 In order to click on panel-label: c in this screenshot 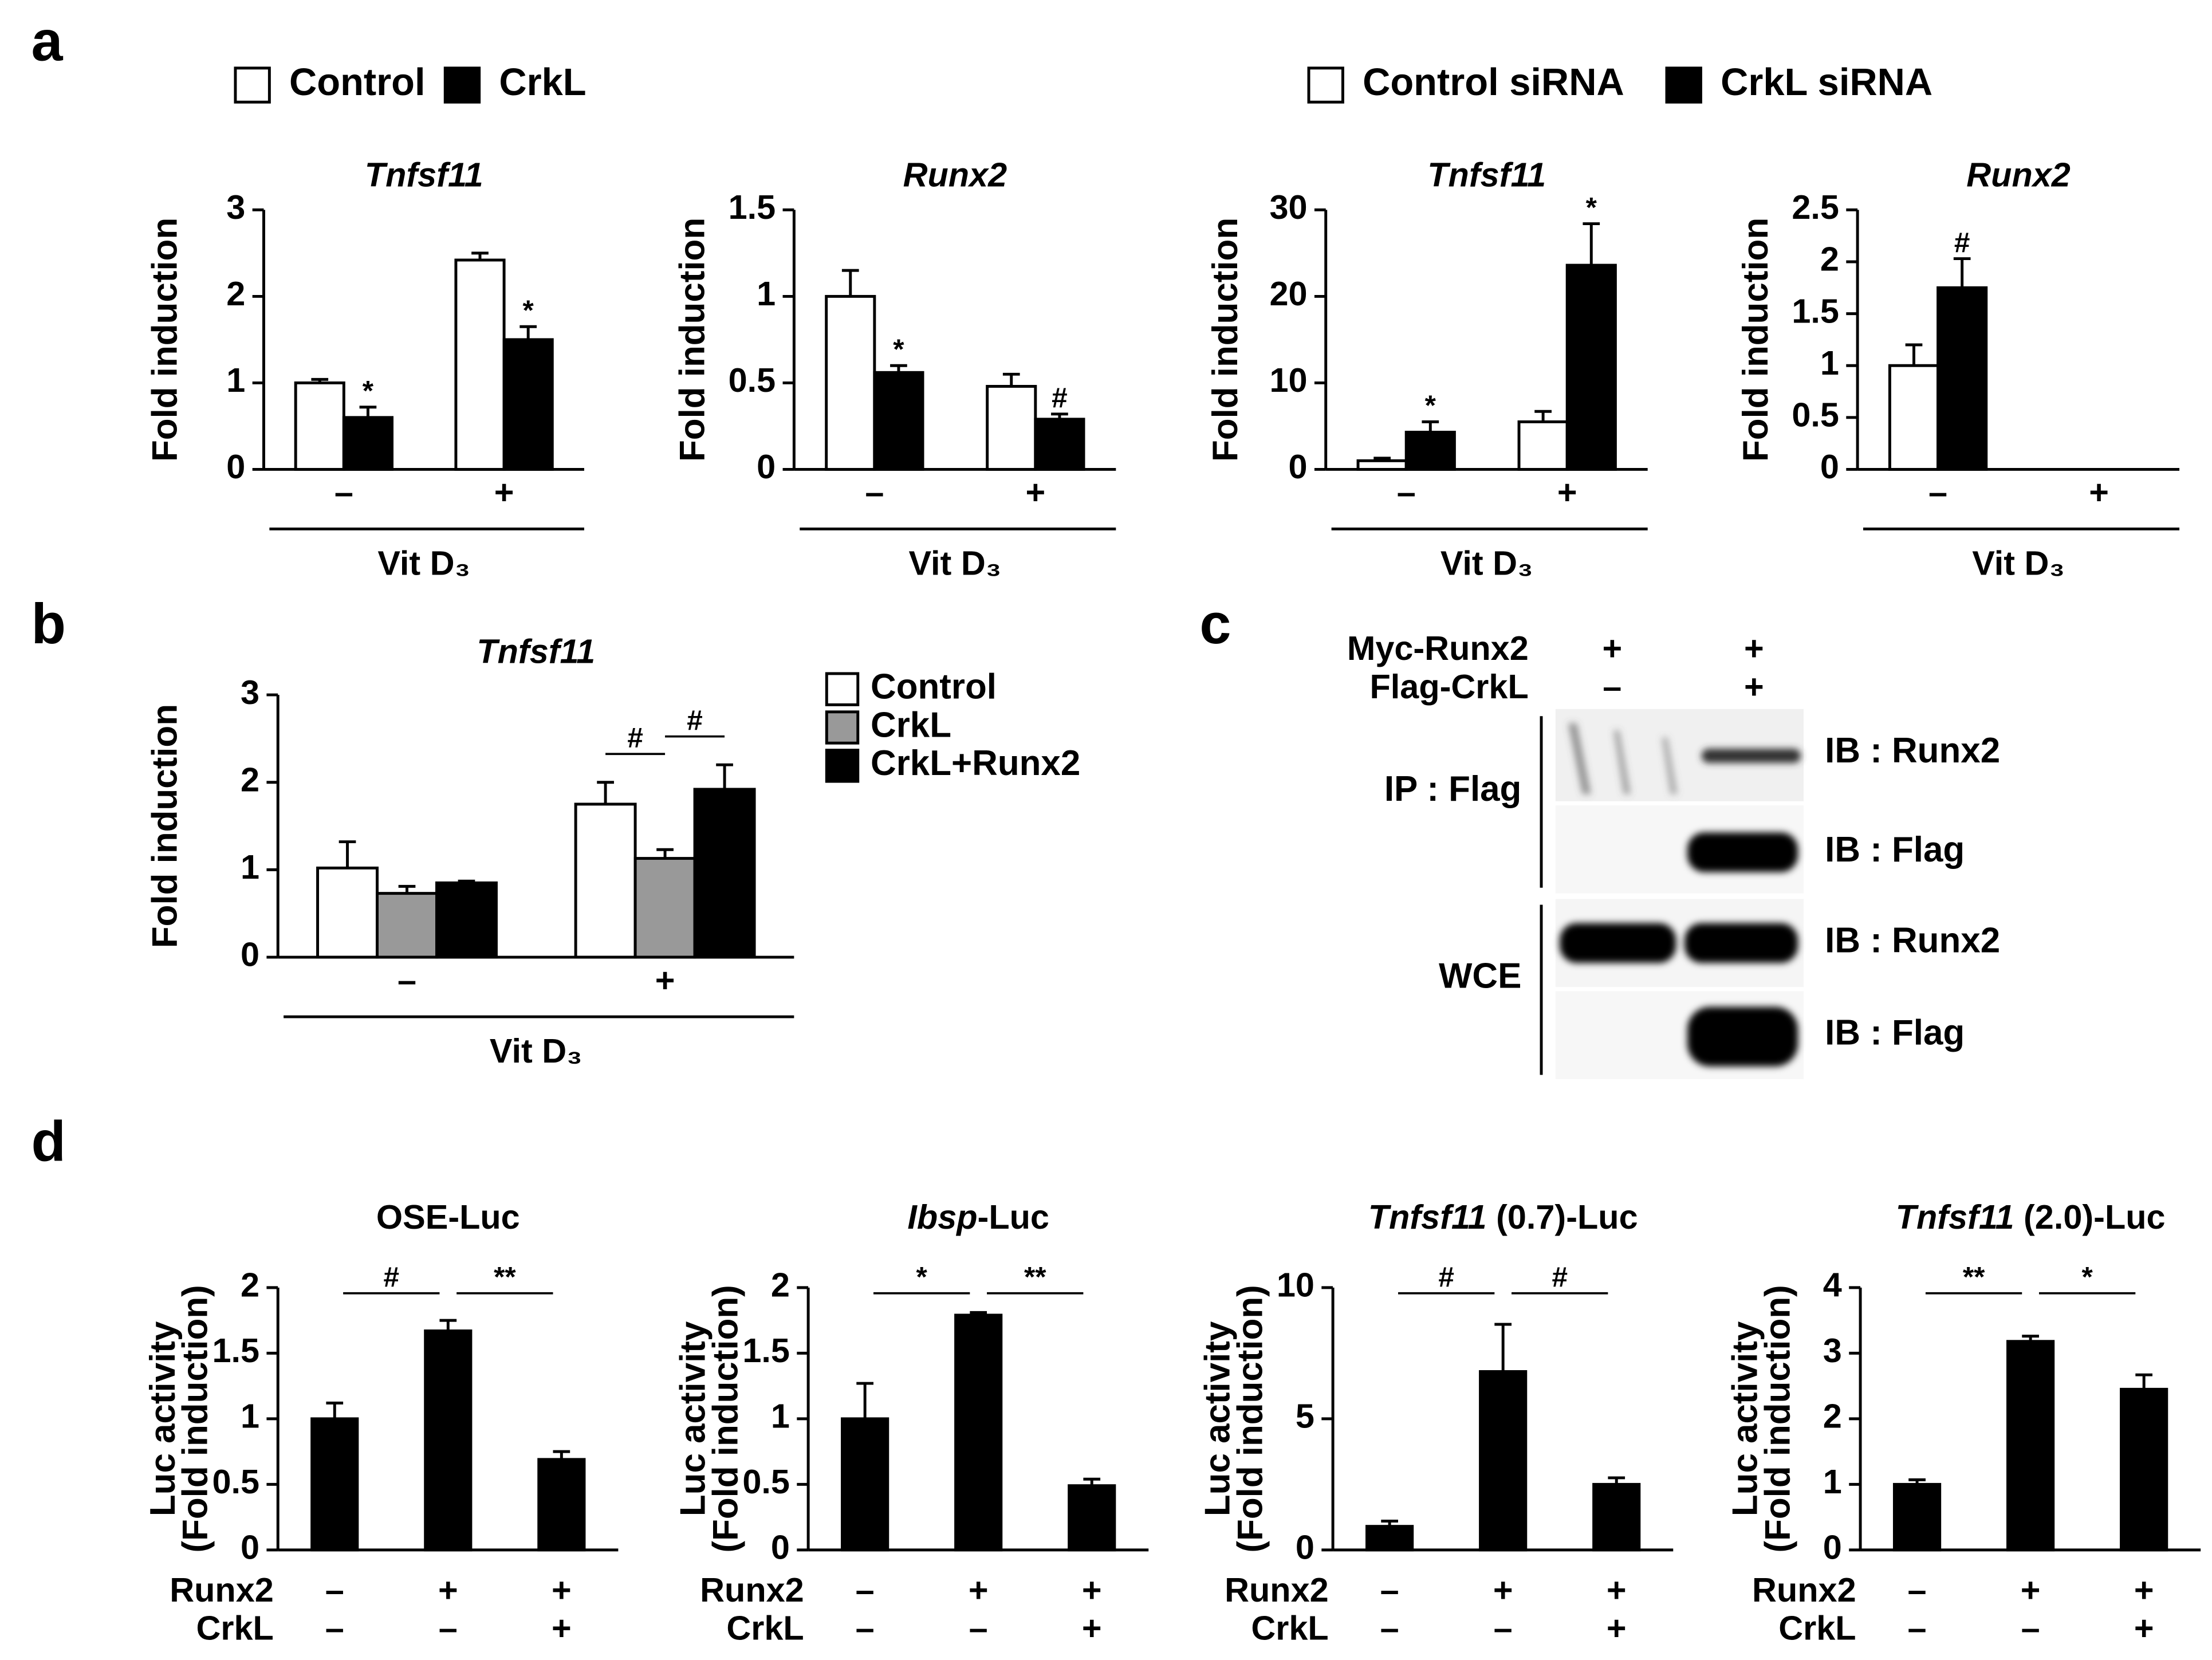, I will do `click(1215, 623)`.